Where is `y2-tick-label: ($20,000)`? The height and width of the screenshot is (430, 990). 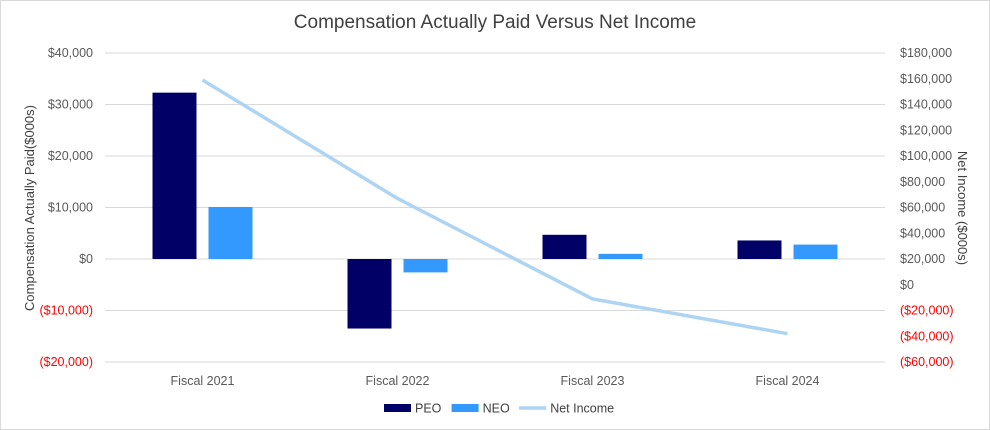
y2-tick-label: ($20,000) is located at coordinates (927, 311).